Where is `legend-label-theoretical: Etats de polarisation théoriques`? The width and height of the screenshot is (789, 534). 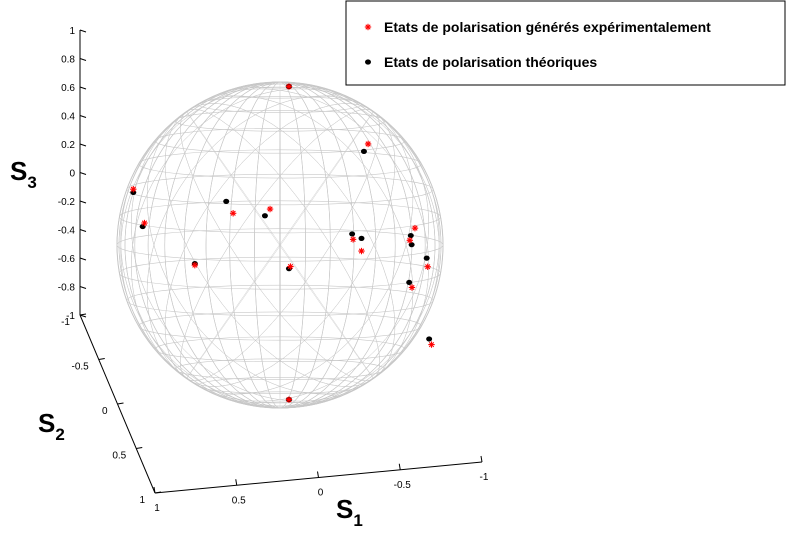
legend-label-theoretical: Etats de polarisation théoriques is located at coordinates (490, 62).